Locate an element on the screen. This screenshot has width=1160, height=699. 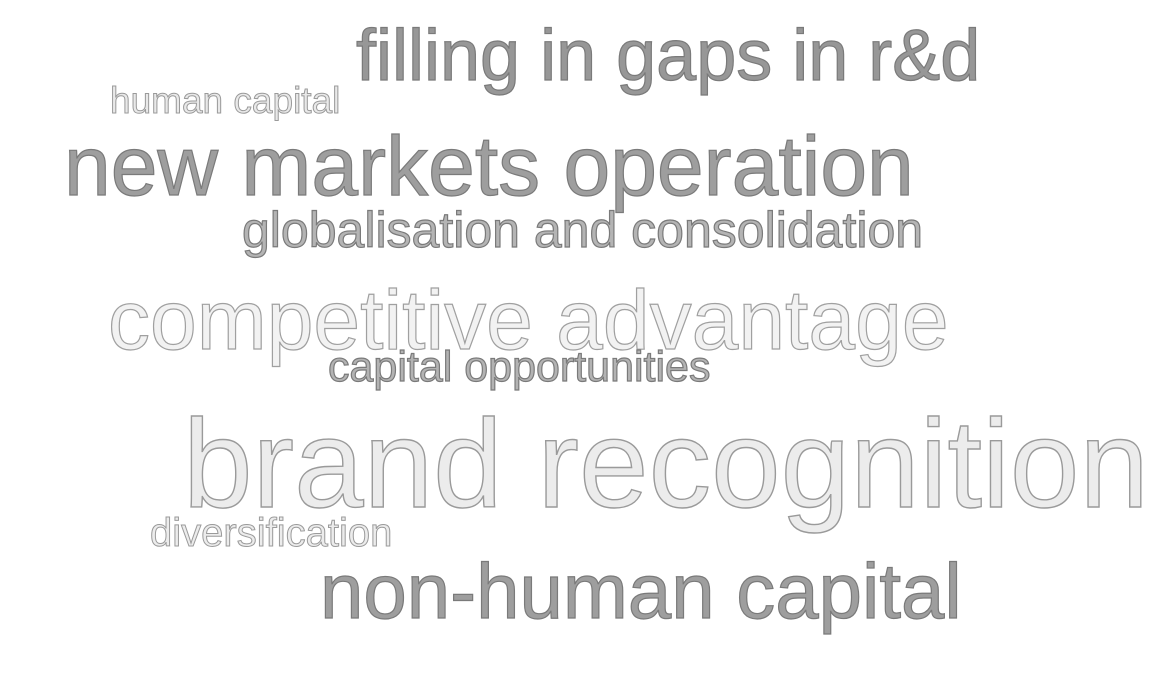
word-non-human-capital: non-human capital is located at coordinates (640, 591).